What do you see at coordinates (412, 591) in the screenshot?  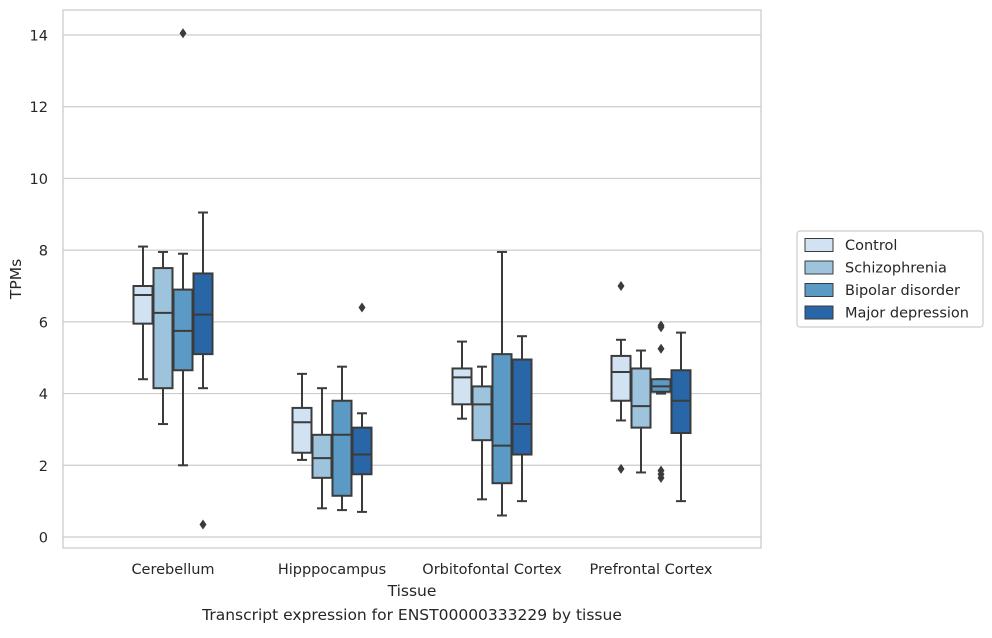 I see `x-axis-label: Tissue` at bounding box center [412, 591].